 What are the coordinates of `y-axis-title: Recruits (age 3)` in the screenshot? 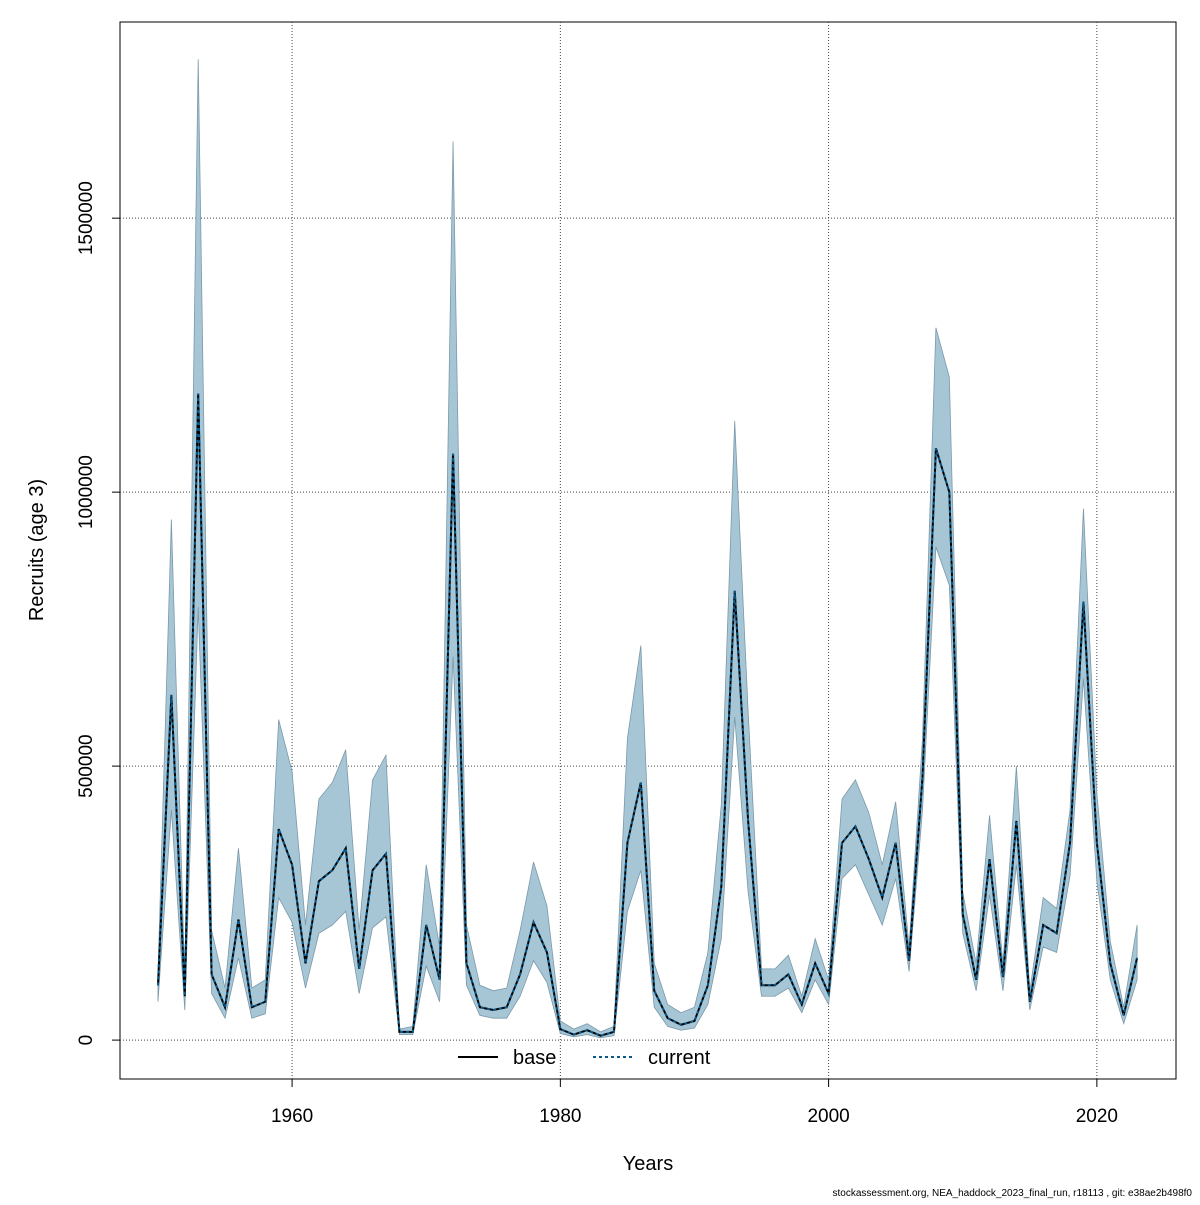 It's located at (37, 550).